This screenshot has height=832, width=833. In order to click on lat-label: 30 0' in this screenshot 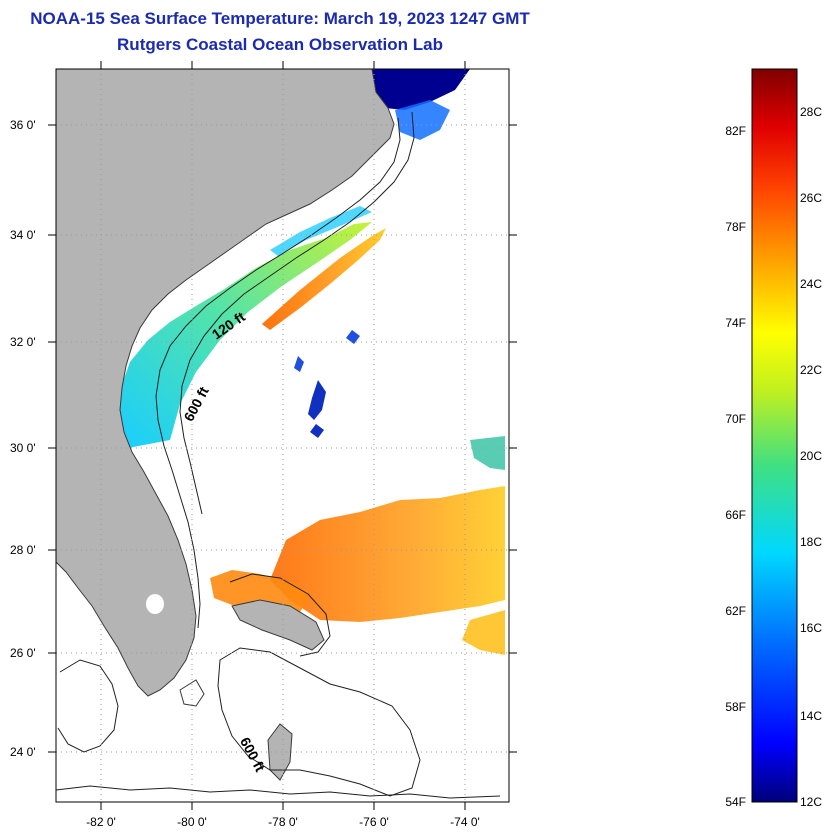, I will do `click(23, 448)`.